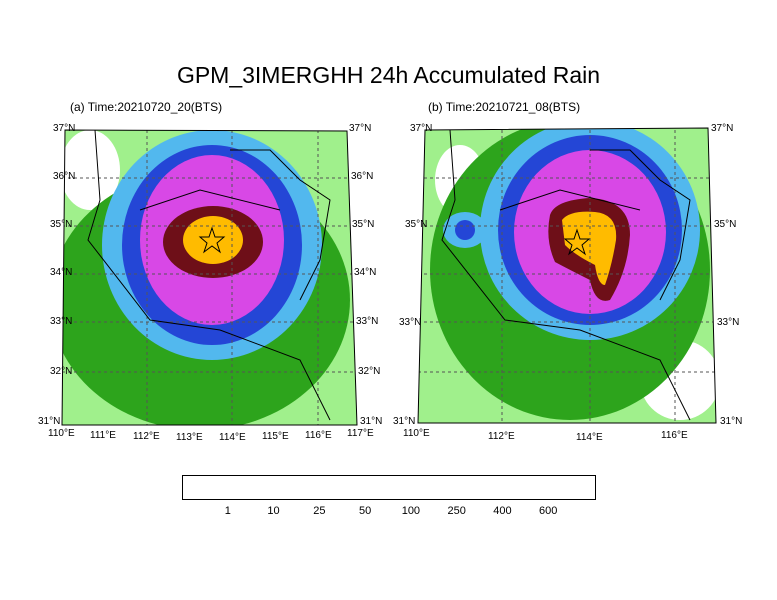 The width and height of the screenshot is (777, 600). What do you see at coordinates (389, 487) in the screenshot?
I see `colorbar` at bounding box center [389, 487].